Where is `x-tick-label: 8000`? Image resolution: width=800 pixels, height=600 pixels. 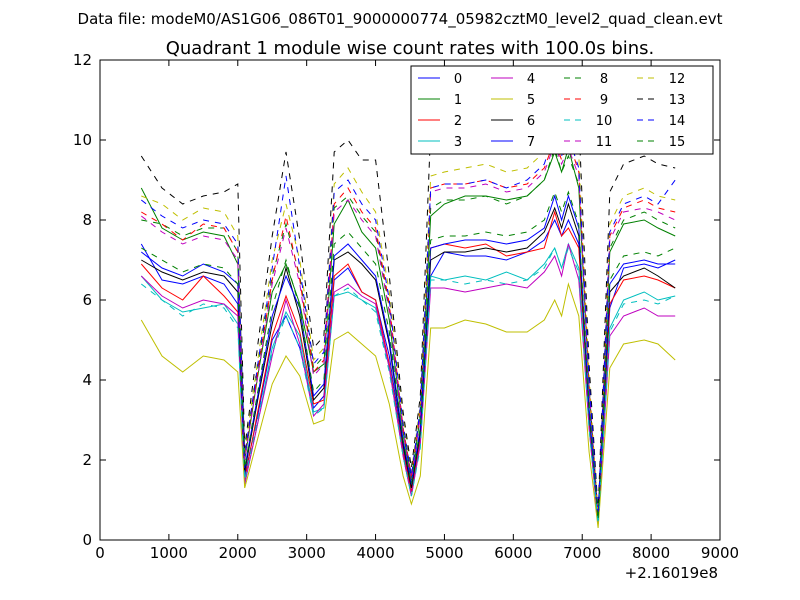 x-tick-label: 8000 is located at coordinates (651, 553).